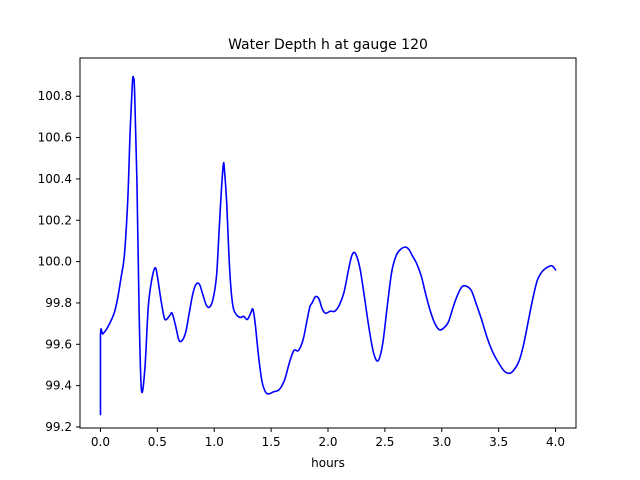 The width and height of the screenshot is (640, 480). What do you see at coordinates (271, 442) in the screenshot?
I see `x-tick-label: 1.5` at bounding box center [271, 442].